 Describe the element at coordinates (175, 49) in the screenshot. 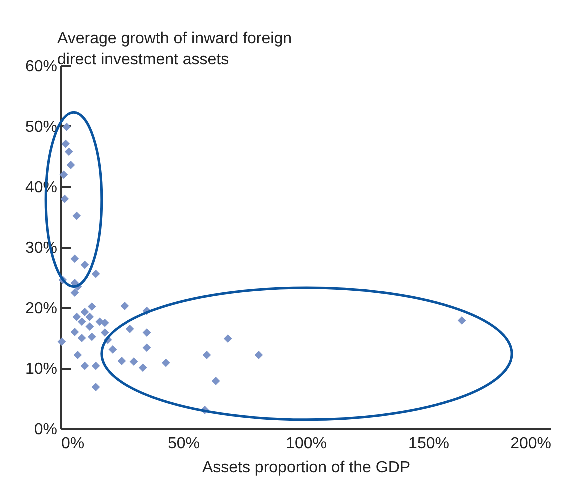

I see `y-axis-title: Average growth of inward foreign direct investment assets` at that location.